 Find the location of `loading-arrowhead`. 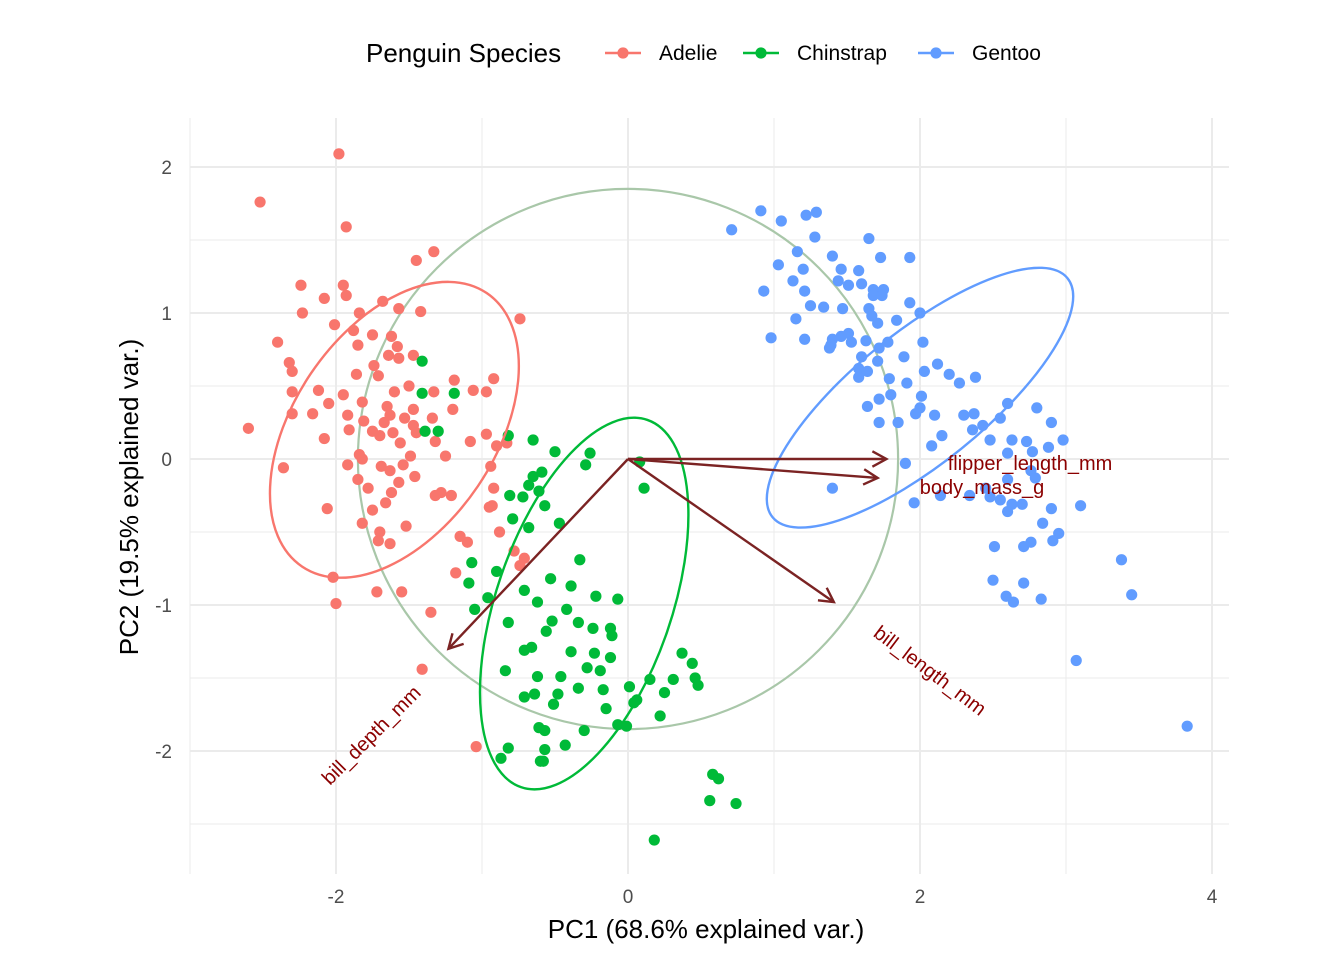

loading-arrowhead is located at coordinates (455, 642).